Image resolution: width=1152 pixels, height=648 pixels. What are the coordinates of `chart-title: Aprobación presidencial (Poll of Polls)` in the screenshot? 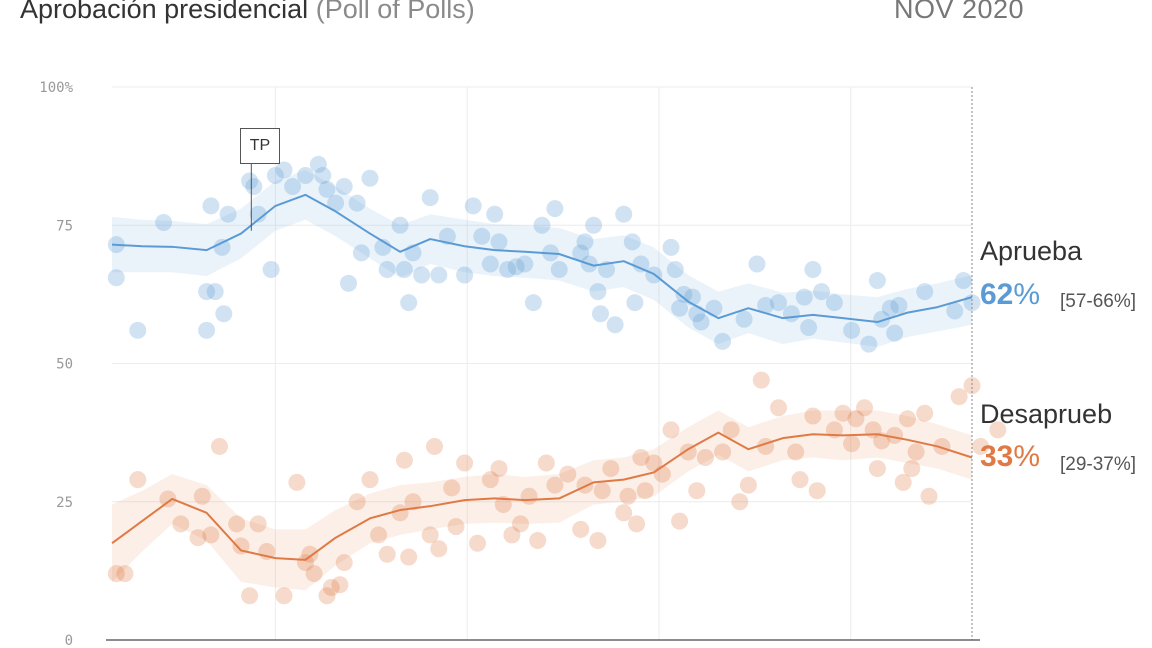 It's located at (247, 12).